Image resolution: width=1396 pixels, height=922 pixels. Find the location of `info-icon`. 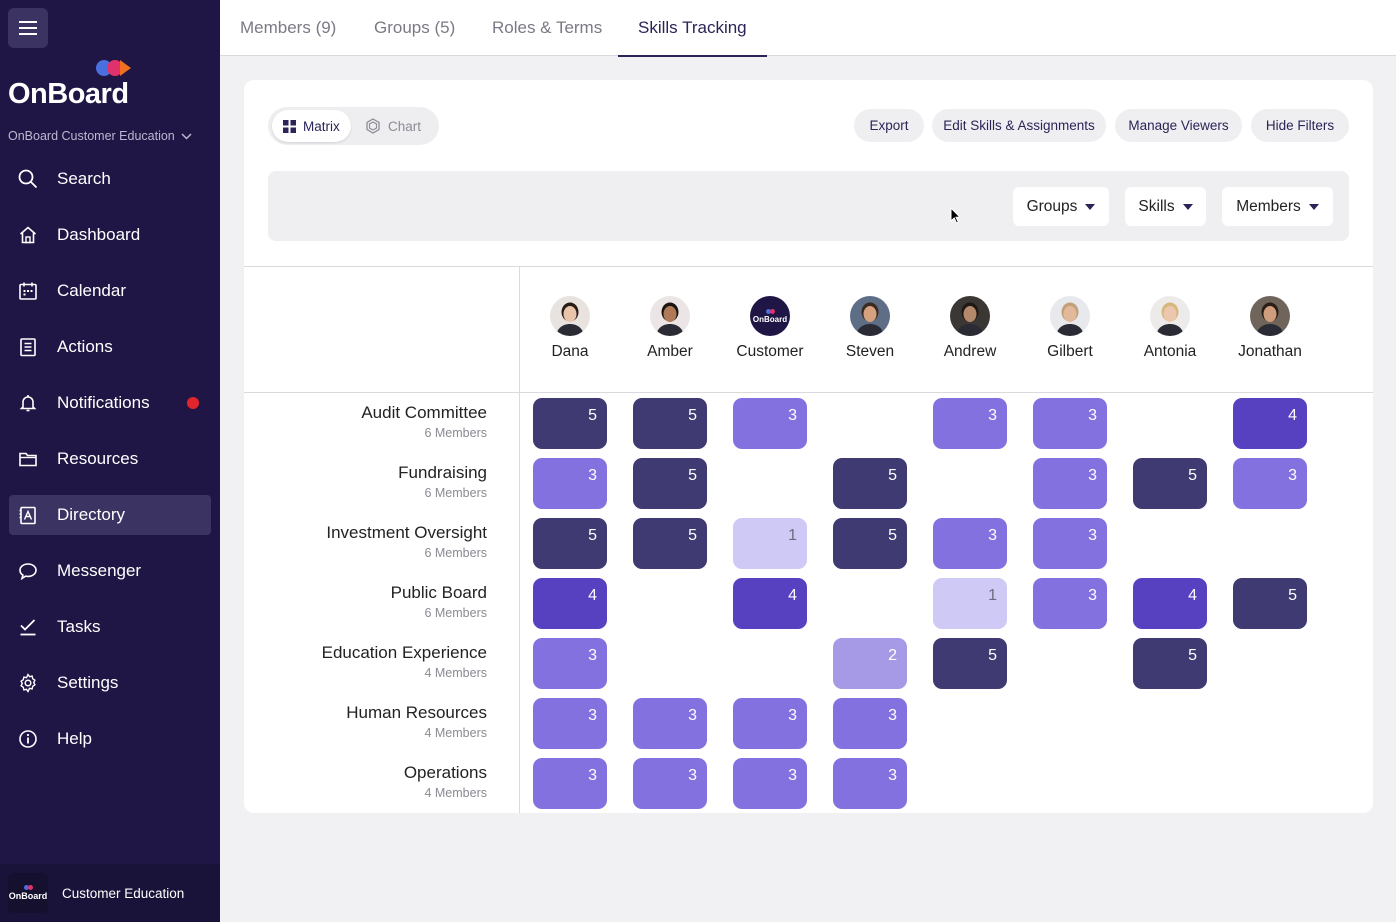

info-icon is located at coordinates (28, 739).